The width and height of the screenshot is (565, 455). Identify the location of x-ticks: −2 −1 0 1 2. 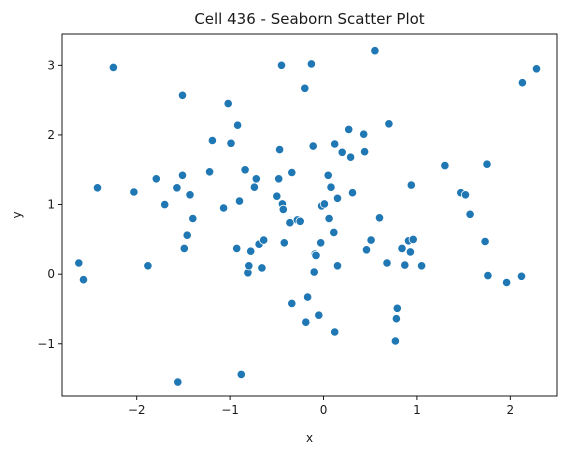
(321, 406).